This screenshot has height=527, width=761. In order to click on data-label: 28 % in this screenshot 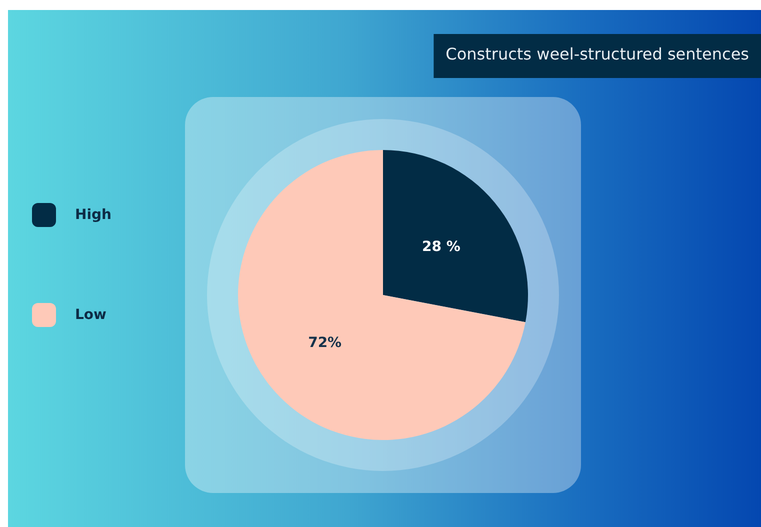, I will do `click(441, 246)`.